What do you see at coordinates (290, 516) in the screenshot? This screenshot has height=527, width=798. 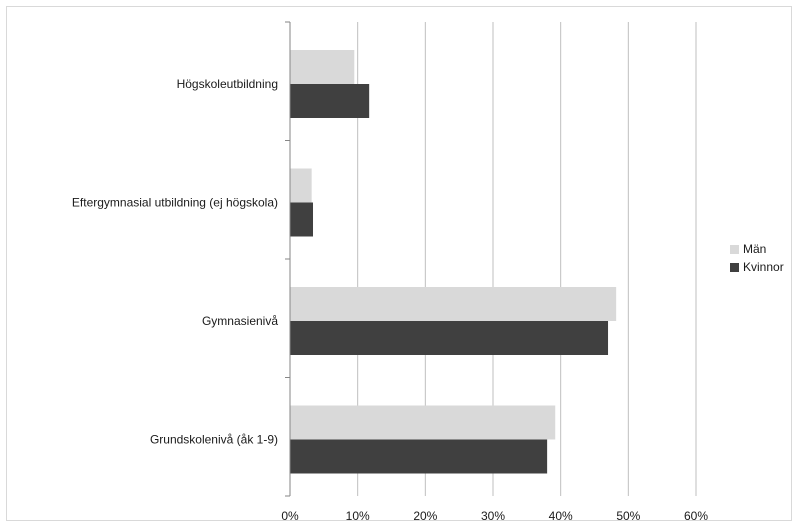 I see `x-tick-label: 0%` at bounding box center [290, 516].